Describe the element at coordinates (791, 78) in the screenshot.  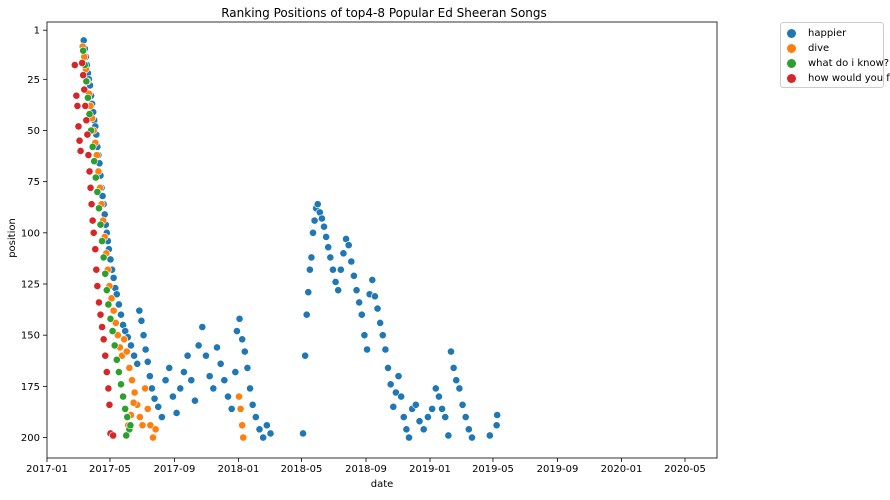
I see `legend-marker-how-would-you-feel` at that location.